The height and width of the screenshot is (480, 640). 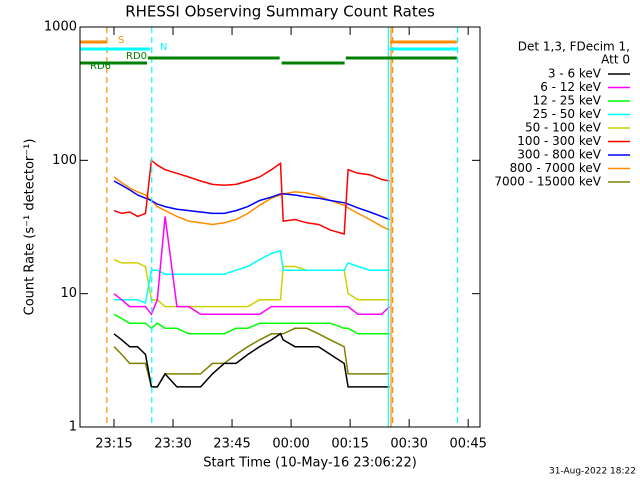 What do you see at coordinates (592, 472) in the screenshot?
I see `timestamp: 31-Aug-2022 18:22` at bounding box center [592, 472].